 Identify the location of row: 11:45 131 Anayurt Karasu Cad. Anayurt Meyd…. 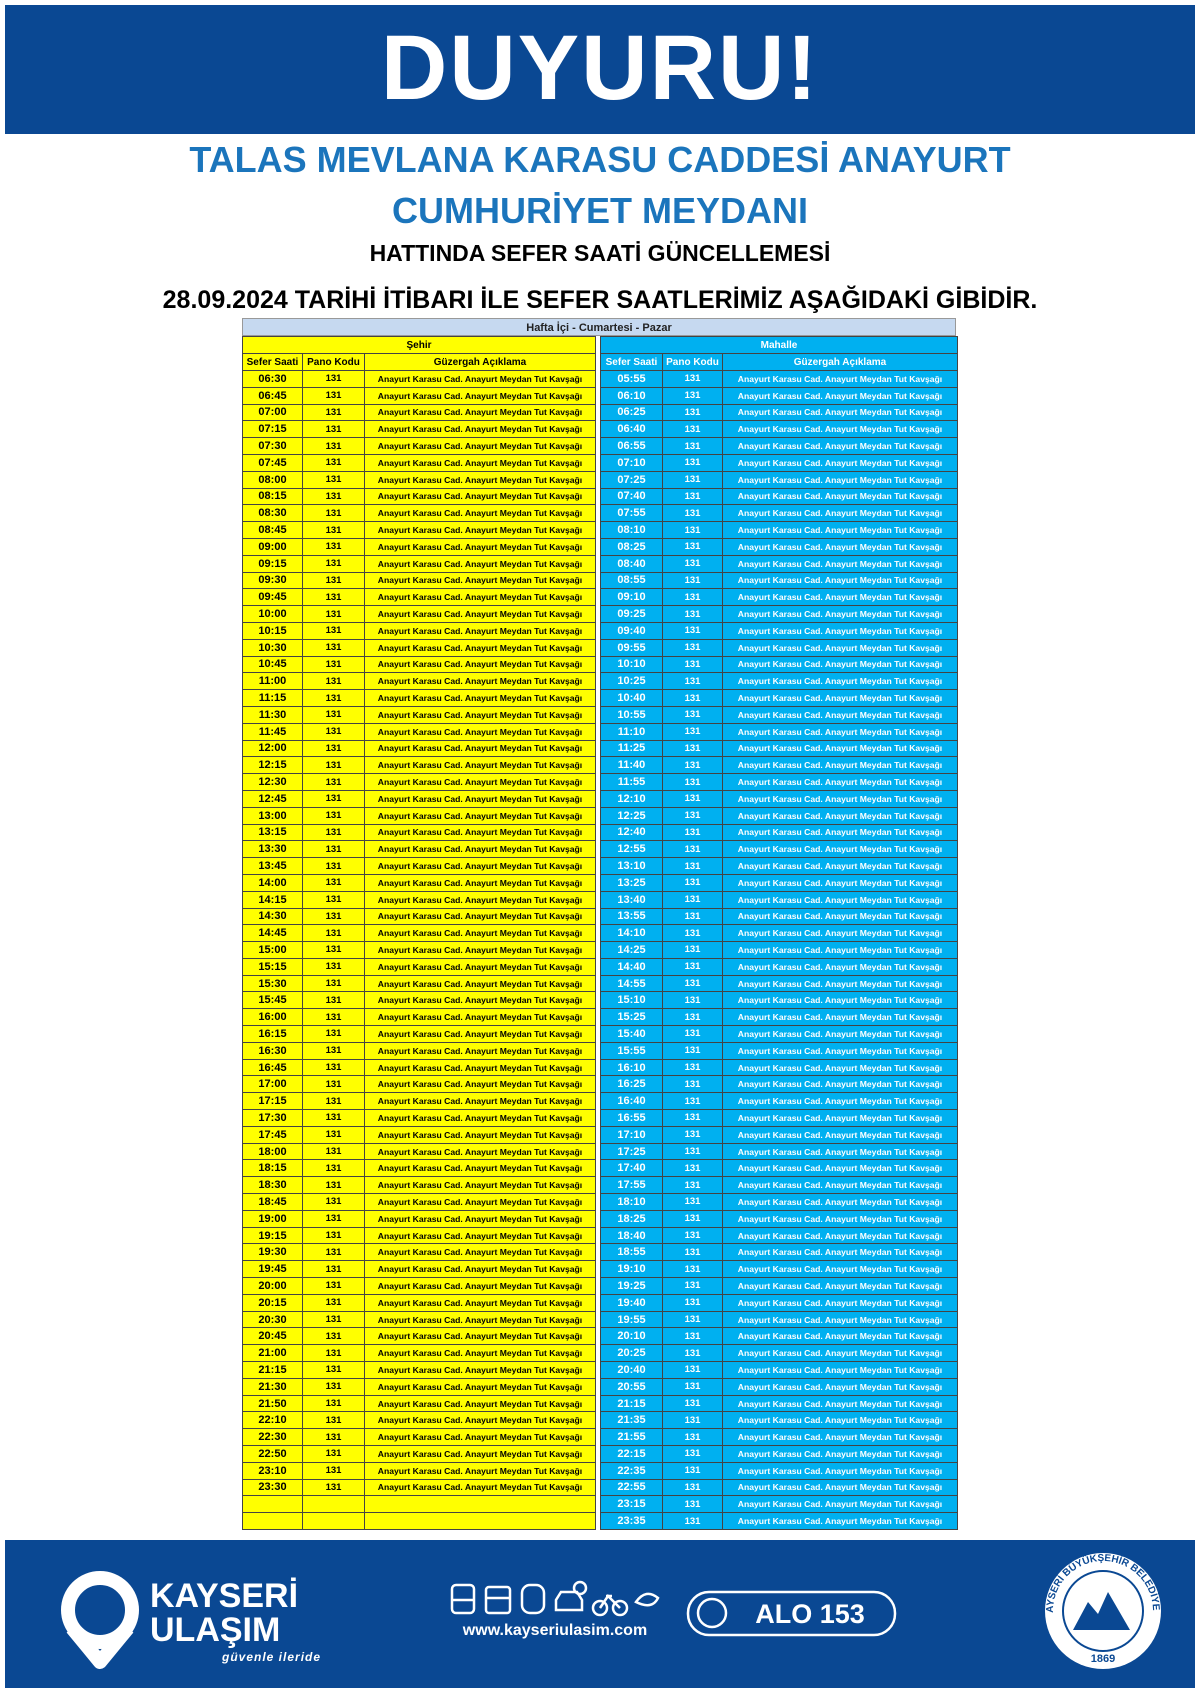
(419, 731).